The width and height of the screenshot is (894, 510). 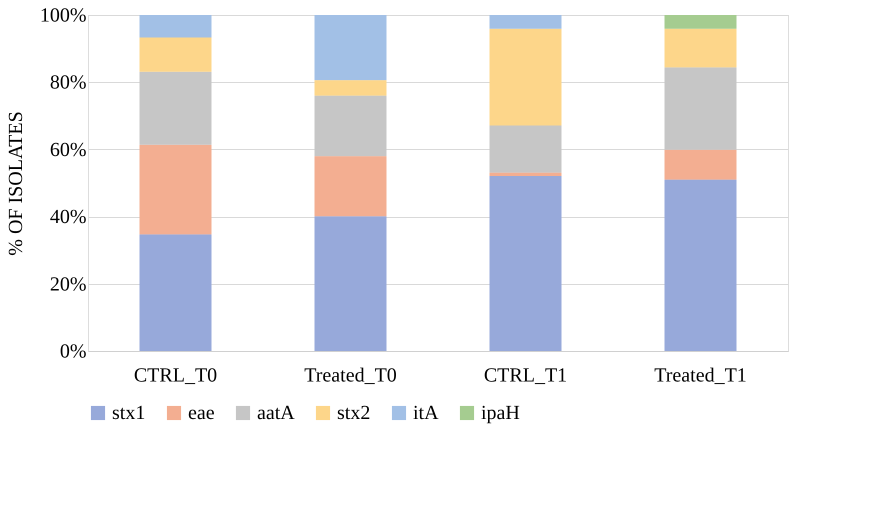 I want to click on legend-label: aatA, so click(x=276, y=413).